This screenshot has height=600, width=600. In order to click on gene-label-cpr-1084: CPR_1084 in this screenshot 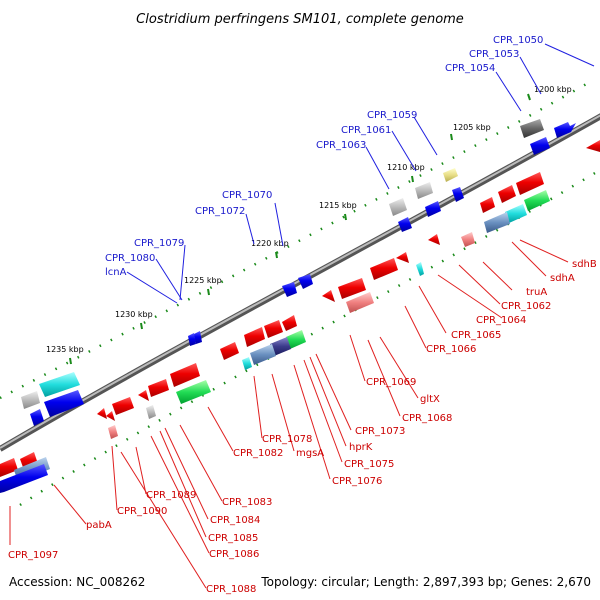, I will do `click(235, 520)`.